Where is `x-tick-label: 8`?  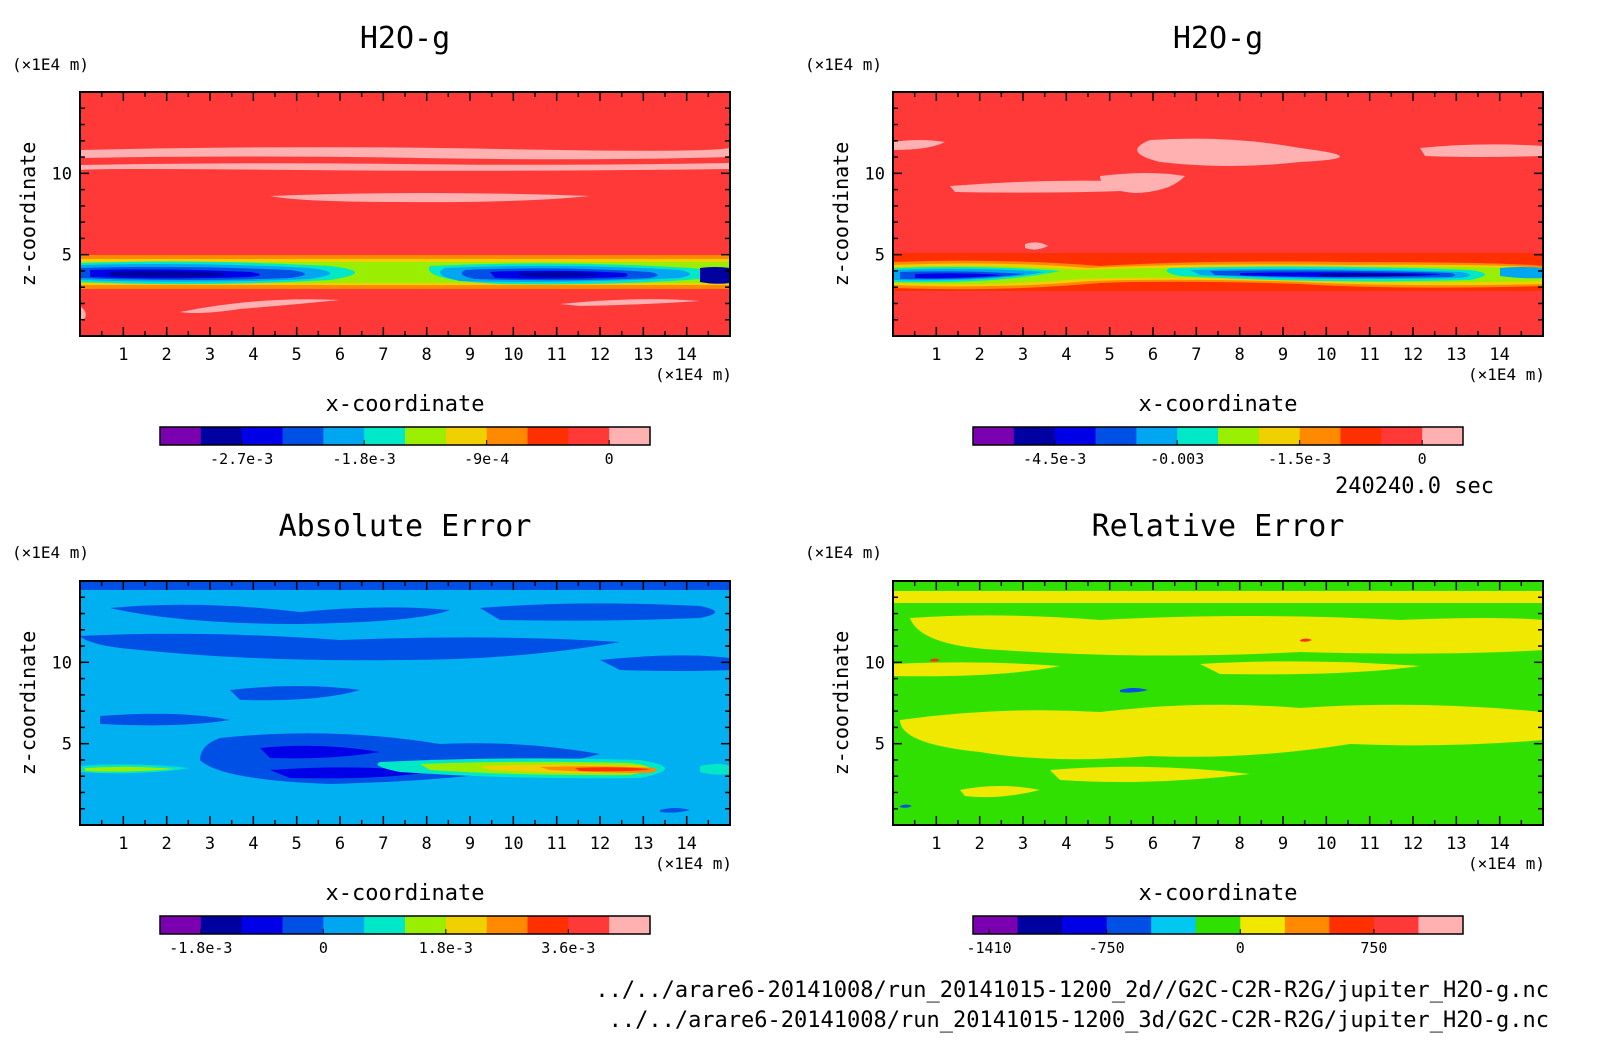 x-tick-label: 8 is located at coordinates (427, 844).